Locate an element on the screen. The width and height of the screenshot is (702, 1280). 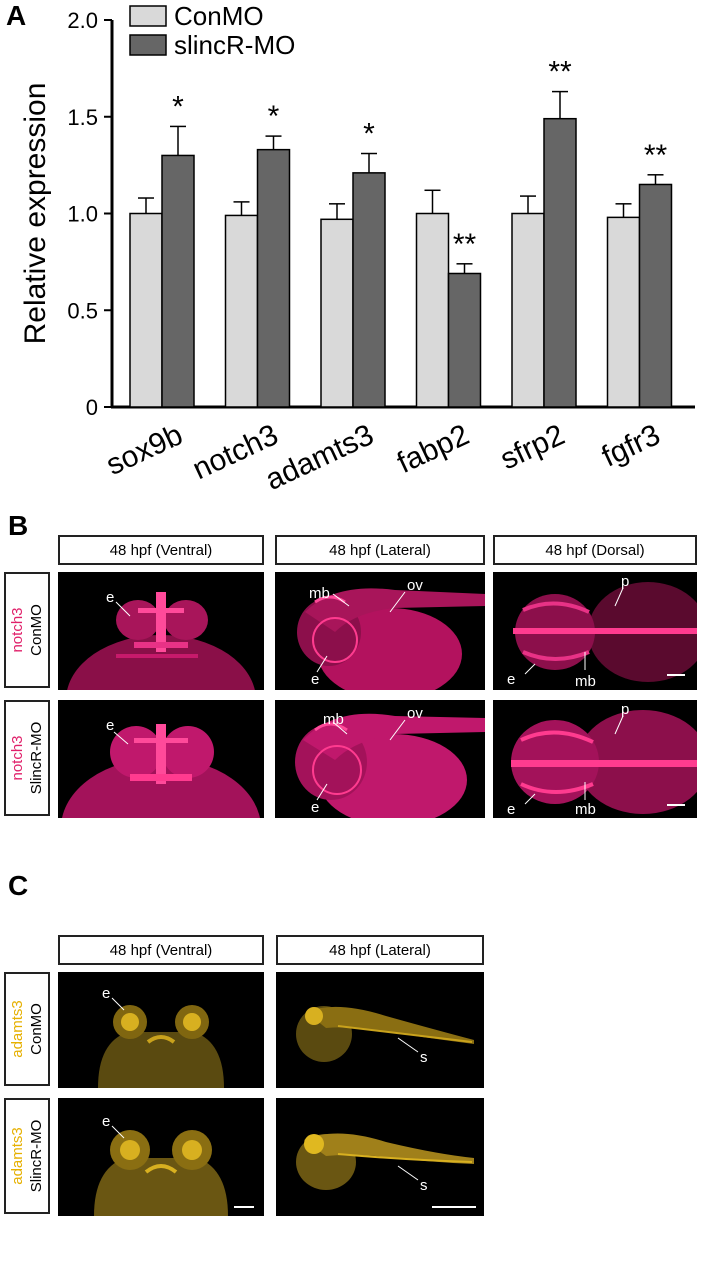
panel-b-row-label-conmo: notch3 ConMO is located at coordinates (27, 630).